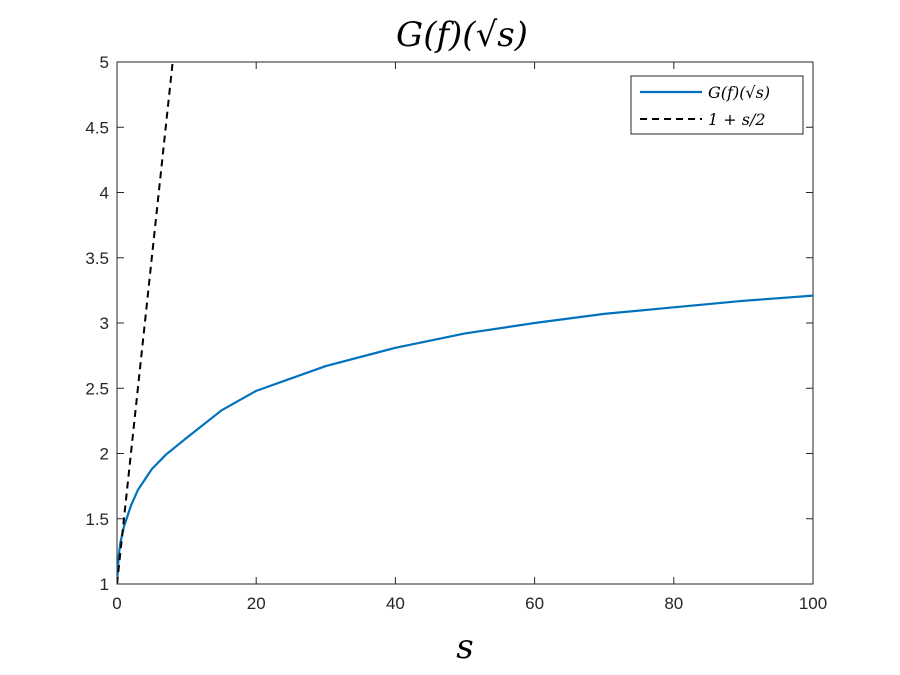 The image size is (900, 675). Describe the element at coordinates (104, 584) in the screenshot. I see `y-tick-label: 1` at that location.